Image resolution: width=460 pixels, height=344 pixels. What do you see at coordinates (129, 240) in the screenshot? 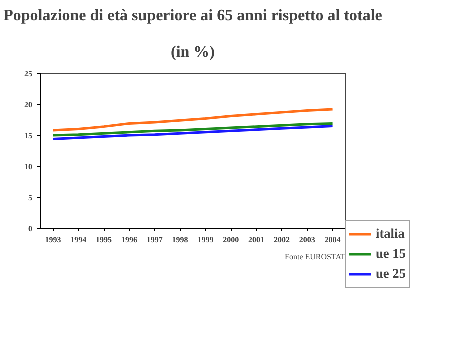
I see `x-tick-label: 1996` at bounding box center [129, 240].